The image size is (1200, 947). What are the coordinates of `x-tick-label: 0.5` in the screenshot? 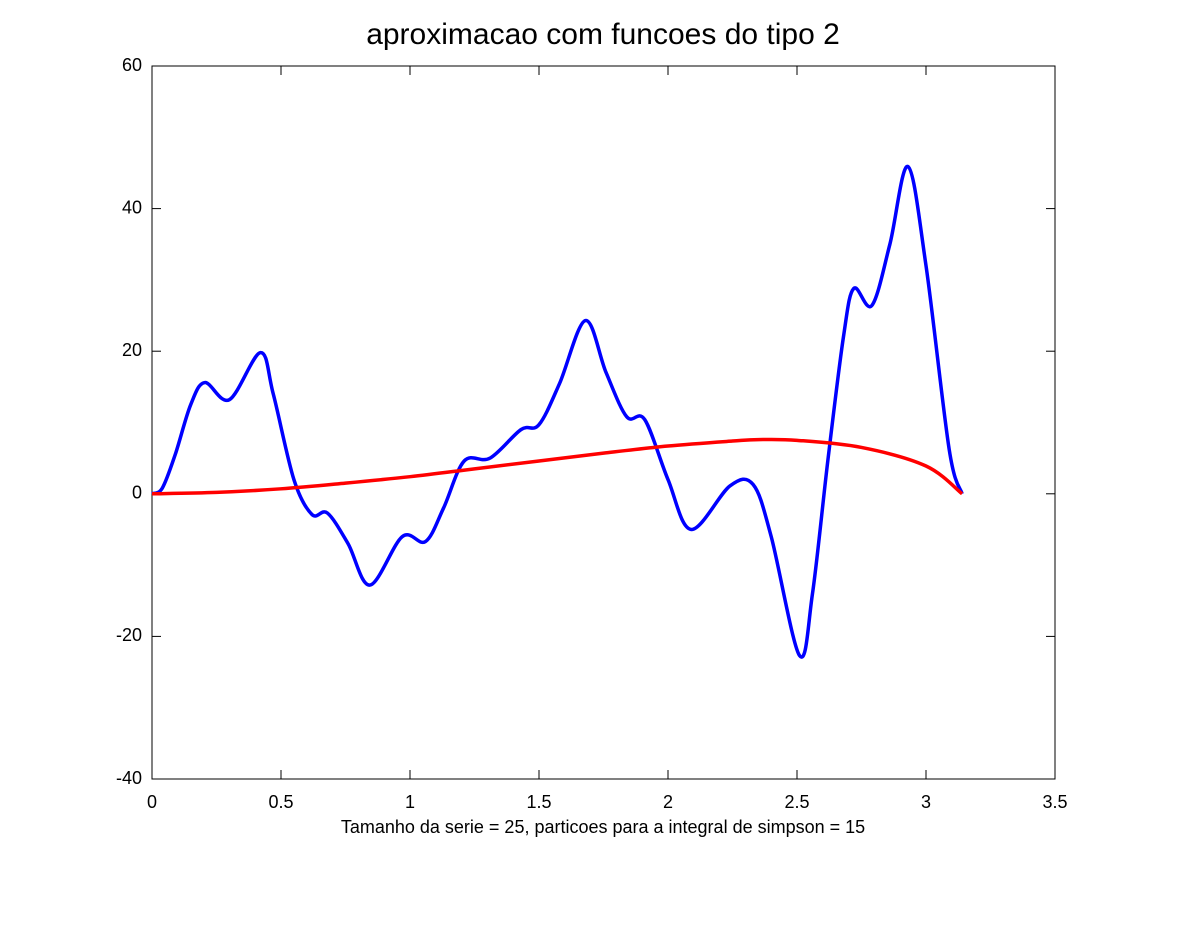 It's located at (280, 802).